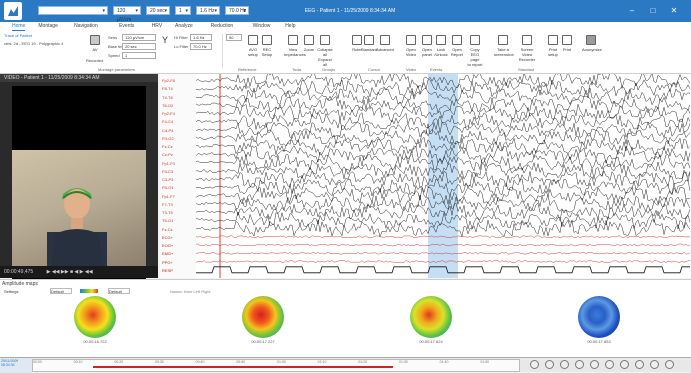 The width and height of the screenshot is (691, 373). What do you see at coordinates (157, 26) in the screenshot?
I see `tab-hrv: HRV` at bounding box center [157, 26].